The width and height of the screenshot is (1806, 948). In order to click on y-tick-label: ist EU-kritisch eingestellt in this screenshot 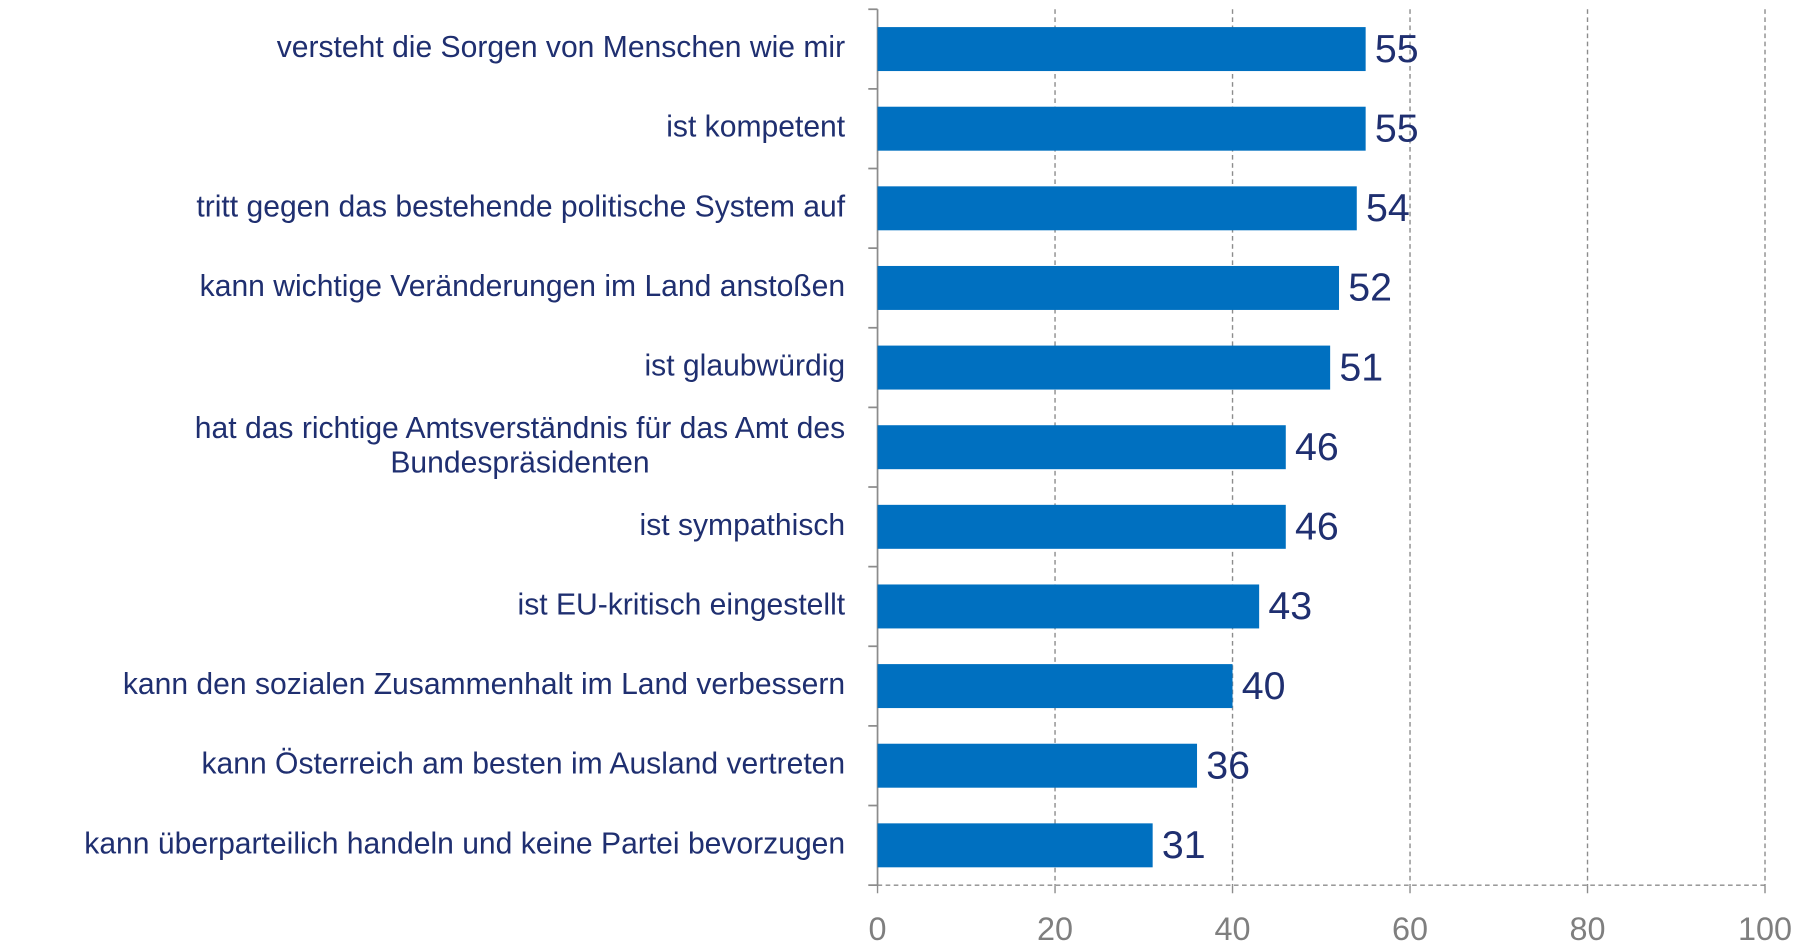, I will do `click(682, 604)`.